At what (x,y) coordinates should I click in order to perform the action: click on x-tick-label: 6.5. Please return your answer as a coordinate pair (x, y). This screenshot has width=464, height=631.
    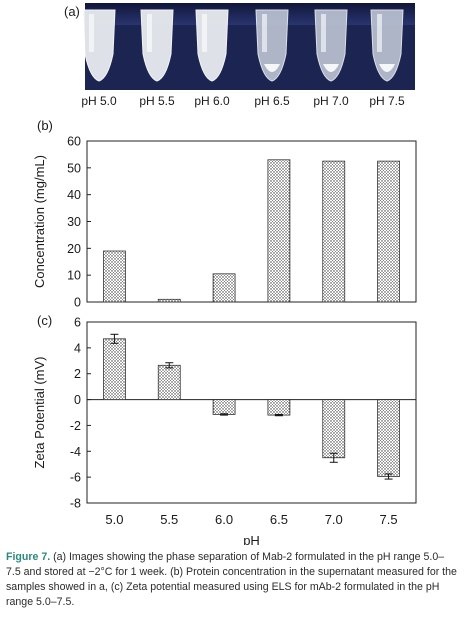
    Looking at the image, I should click on (279, 519).